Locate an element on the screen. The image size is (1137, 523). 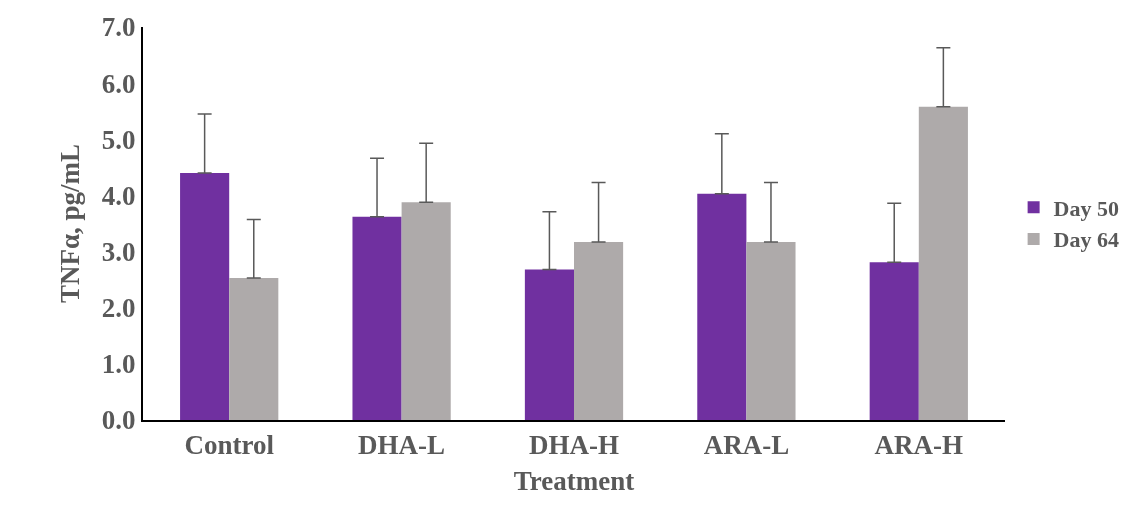
legend-label: Day 50 is located at coordinates (1086, 208).